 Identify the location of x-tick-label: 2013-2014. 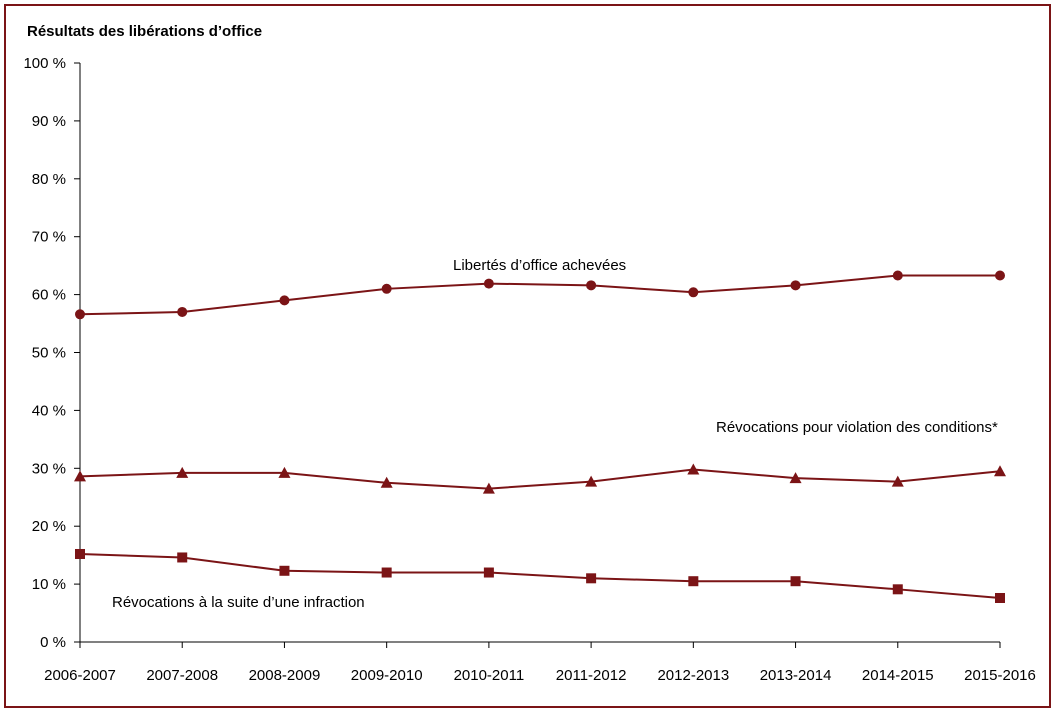
(796, 675).